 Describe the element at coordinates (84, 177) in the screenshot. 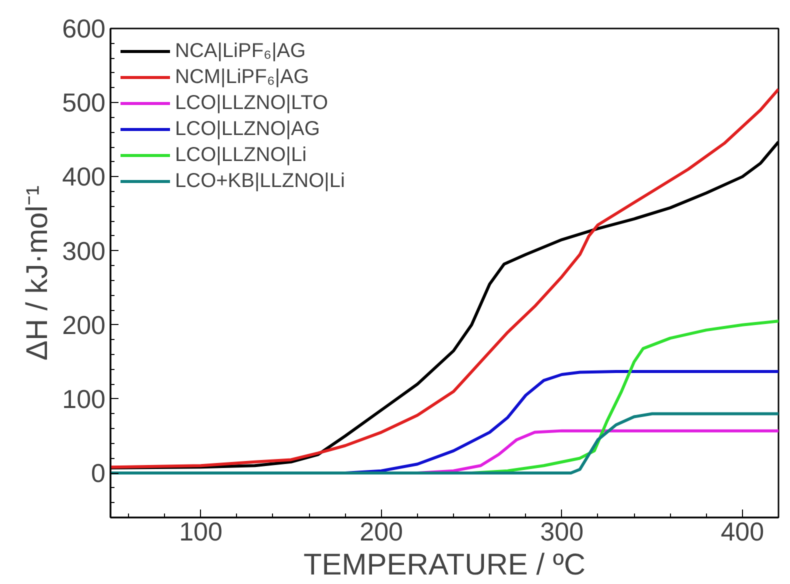

I see `y-tick-label: 400` at that location.